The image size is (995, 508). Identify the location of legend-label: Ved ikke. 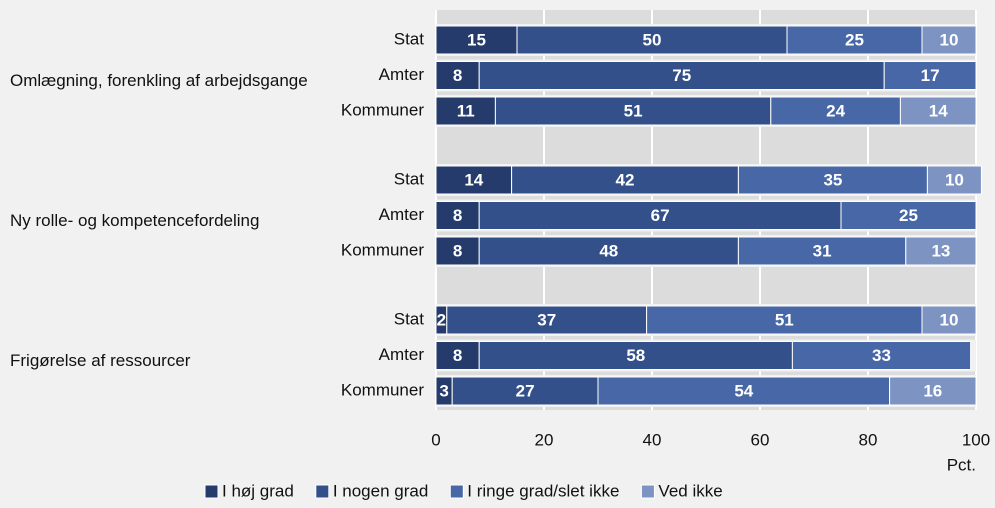
(690, 490).